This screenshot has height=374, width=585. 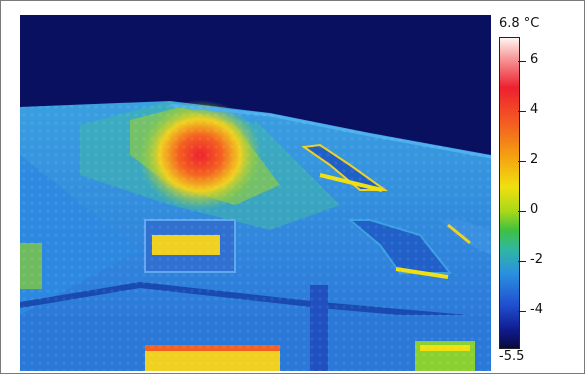 What do you see at coordinates (534, 59) in the screenshot?
I see `colorbar-tick-label: 6` at bounding box center [534, 59].